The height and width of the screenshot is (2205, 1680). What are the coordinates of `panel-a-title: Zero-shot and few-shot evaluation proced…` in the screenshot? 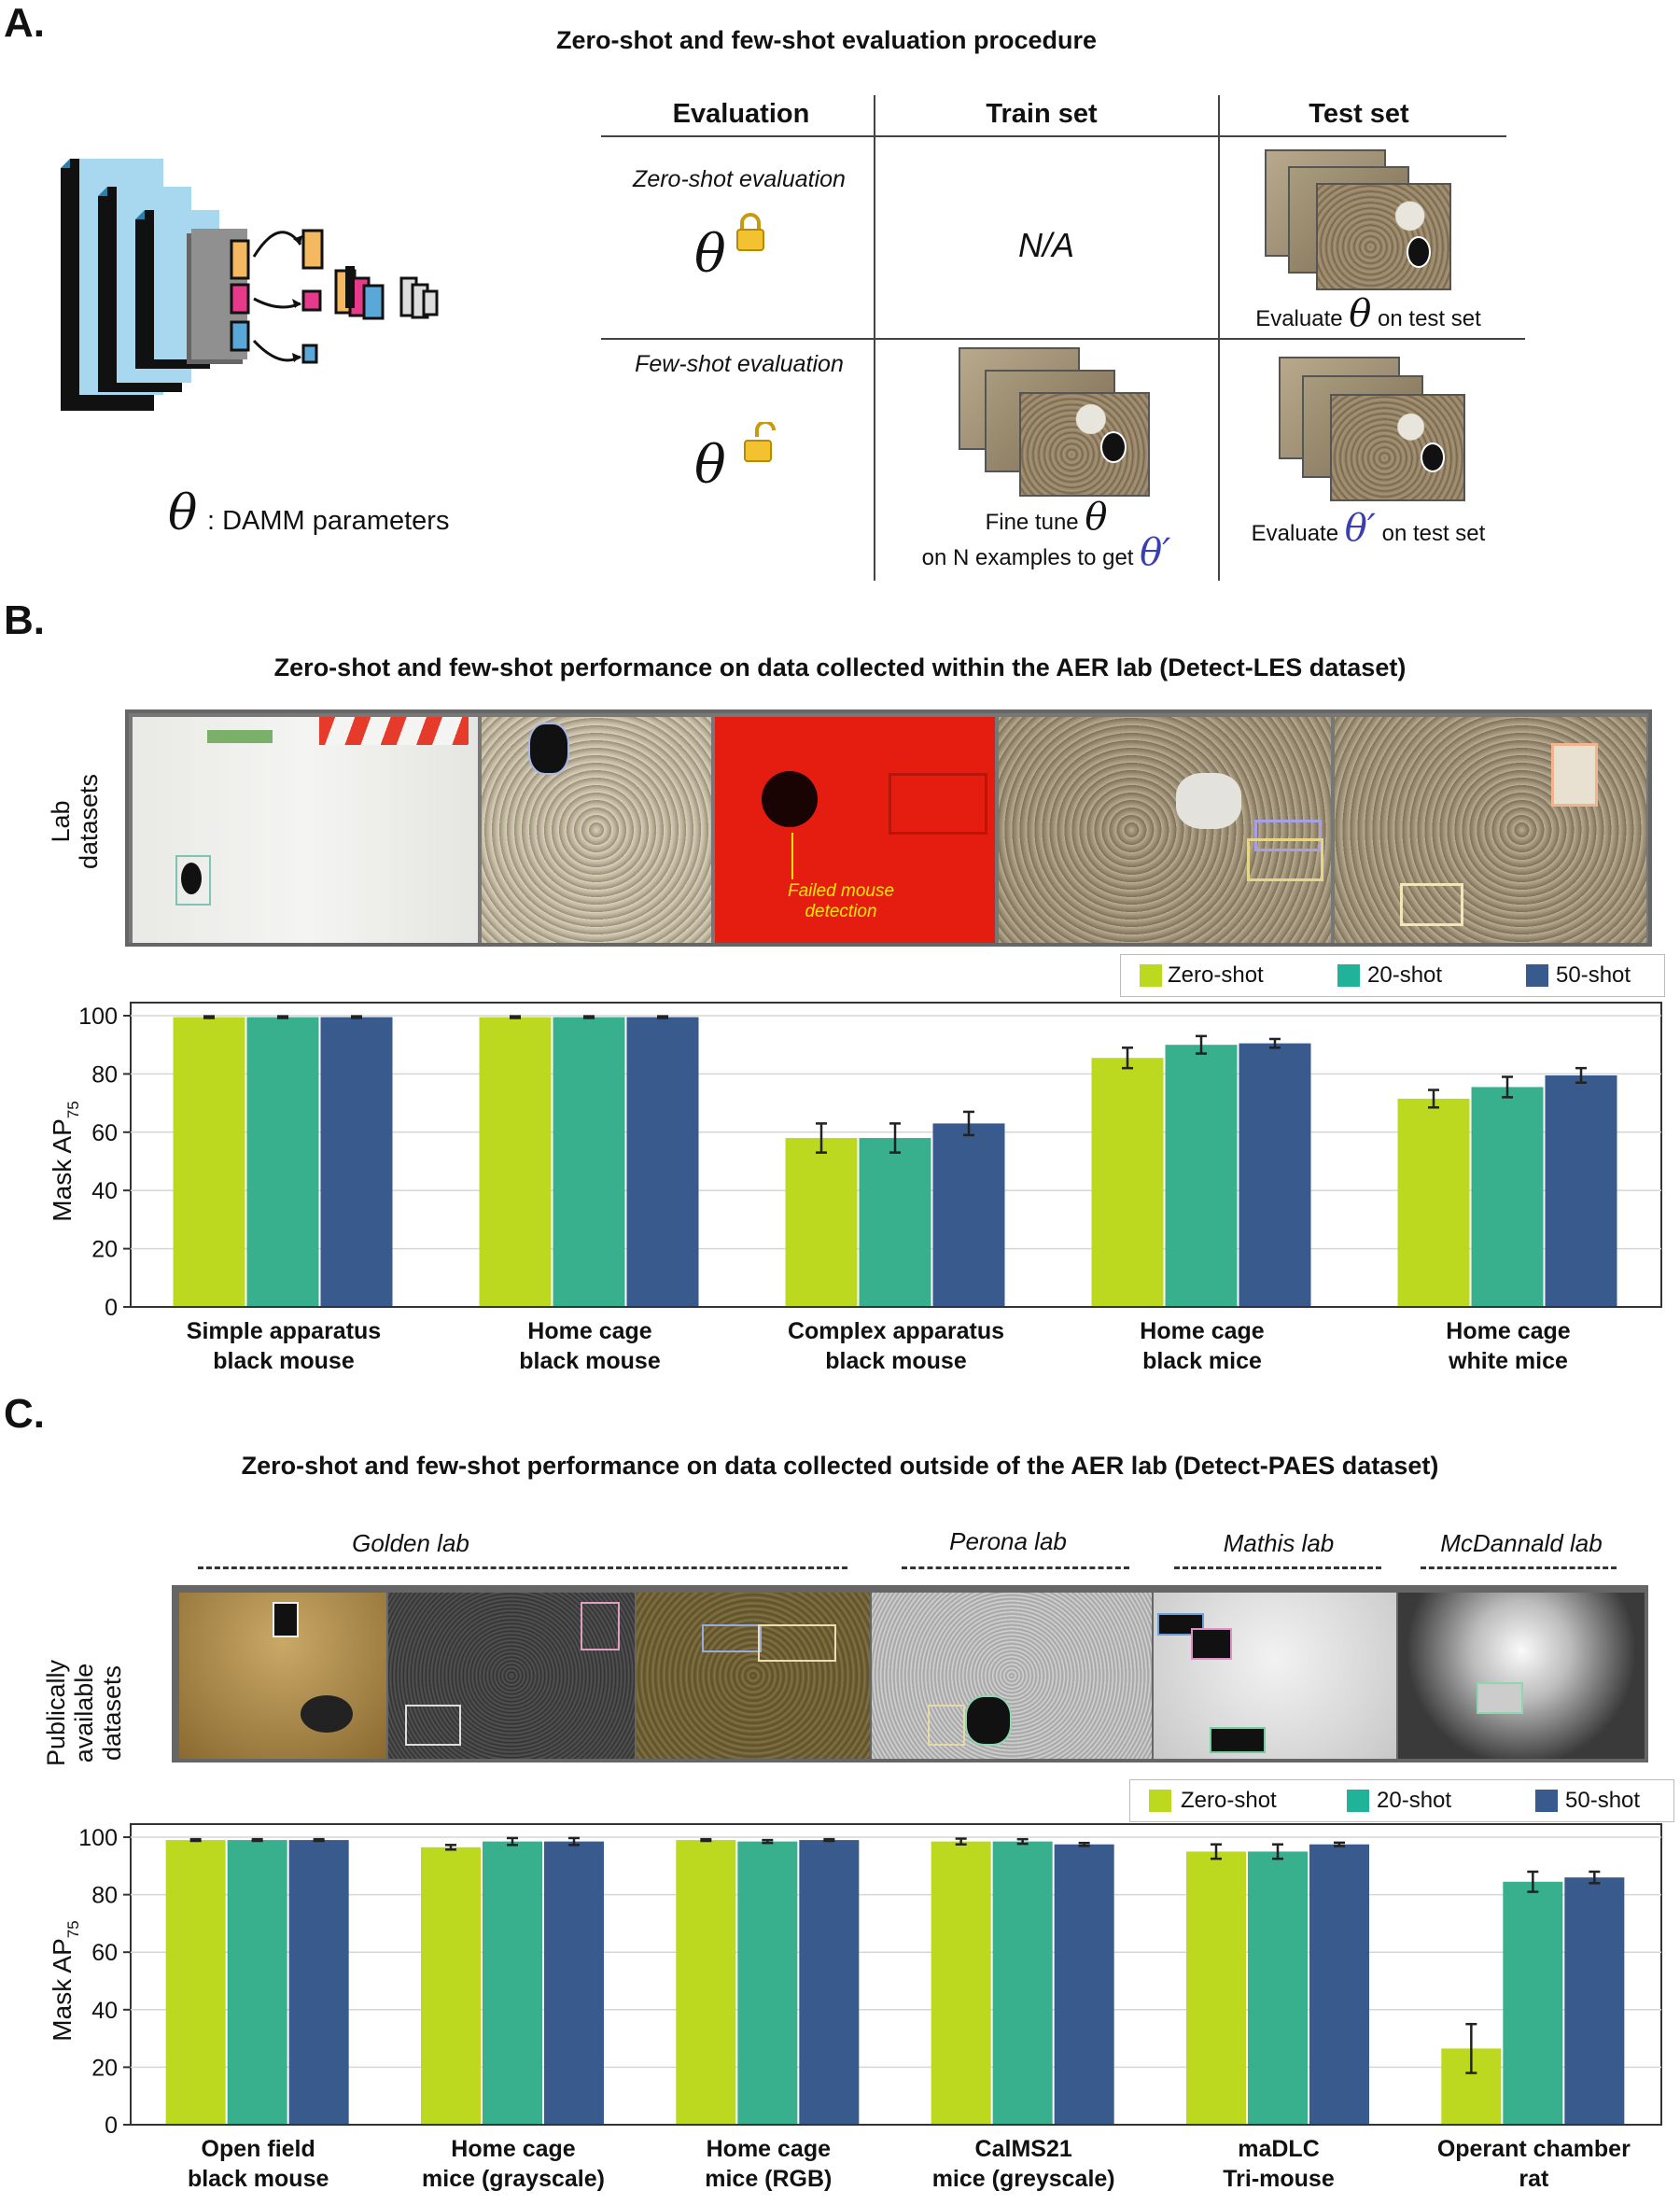 It's located at (827, 40).